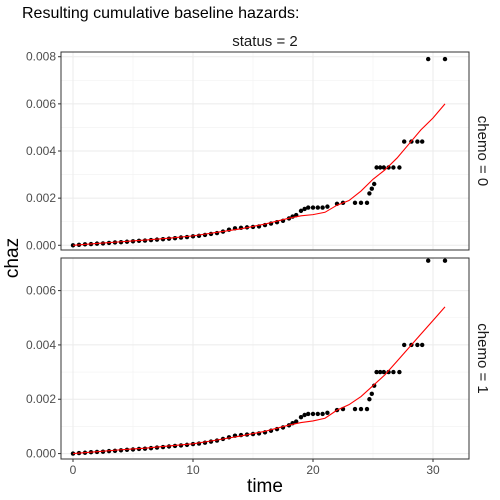  Describe the element at coordinates (482, 358) in the screenshot. I see `row-facet-label: chemo = 1` at that location.